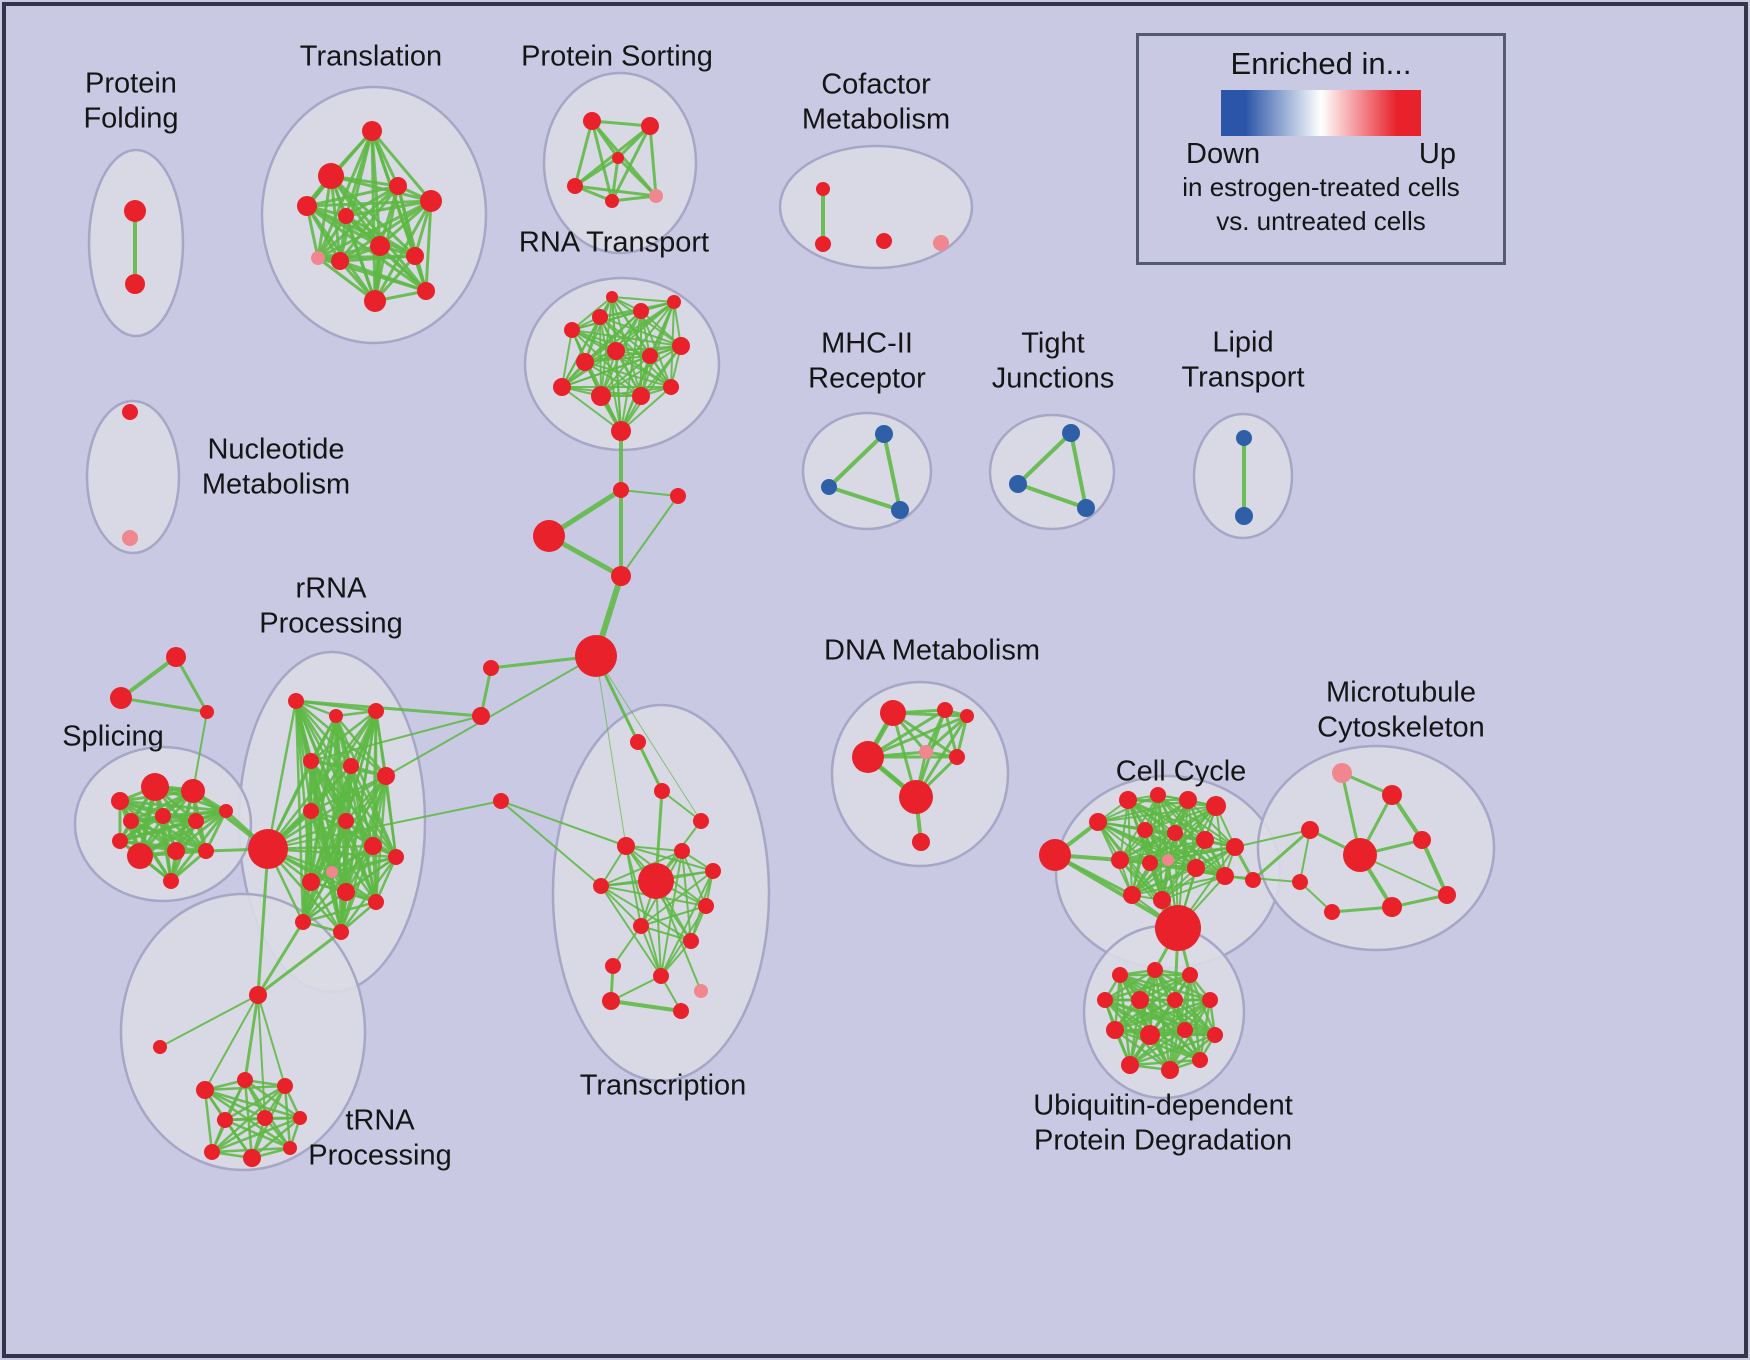 The width and height of the screenshot is (1750, 1360). What do you see at coordinates (380, 246) in the screenshot?
I see `node-tr7` at bounding box center [380, 246].